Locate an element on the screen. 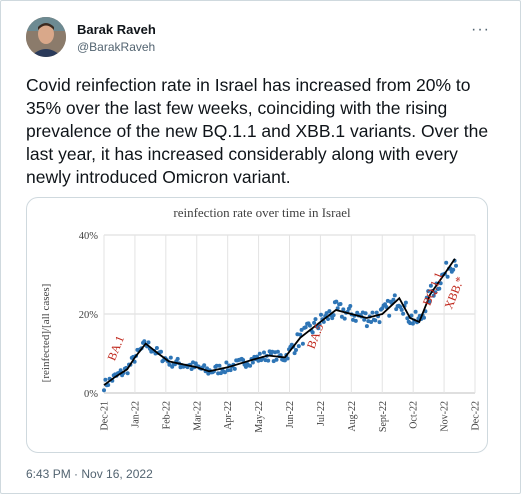 This screenshot has width=521, height=494. y-tick-labels: 0% 20% 40% is located at coordinates (89, 315).